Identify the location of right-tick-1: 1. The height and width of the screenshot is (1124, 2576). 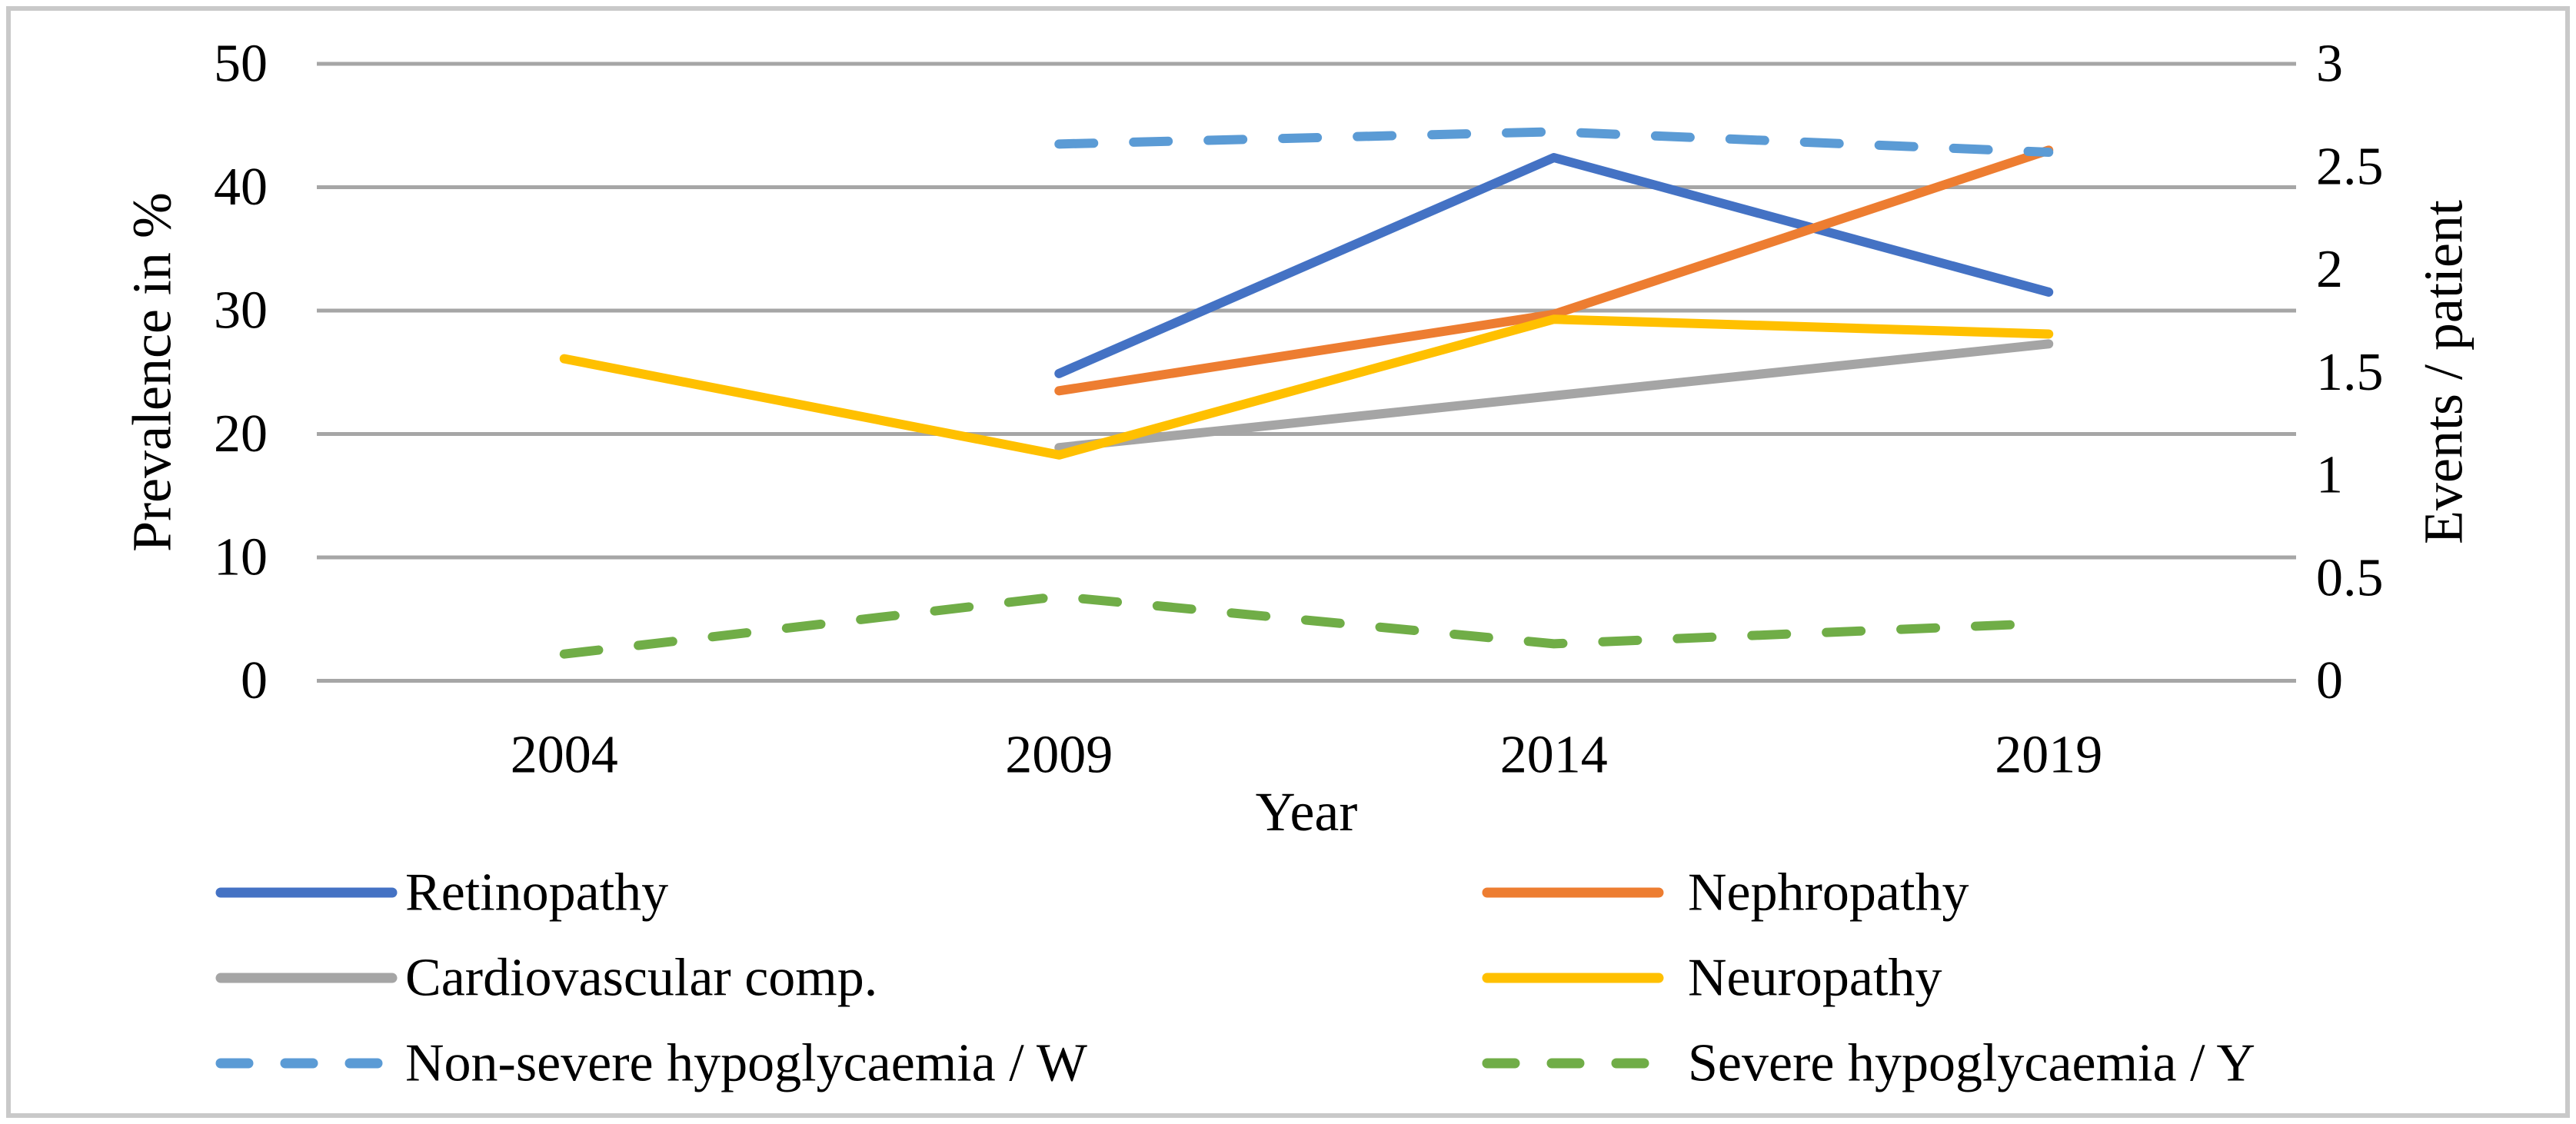
(2329, 475).